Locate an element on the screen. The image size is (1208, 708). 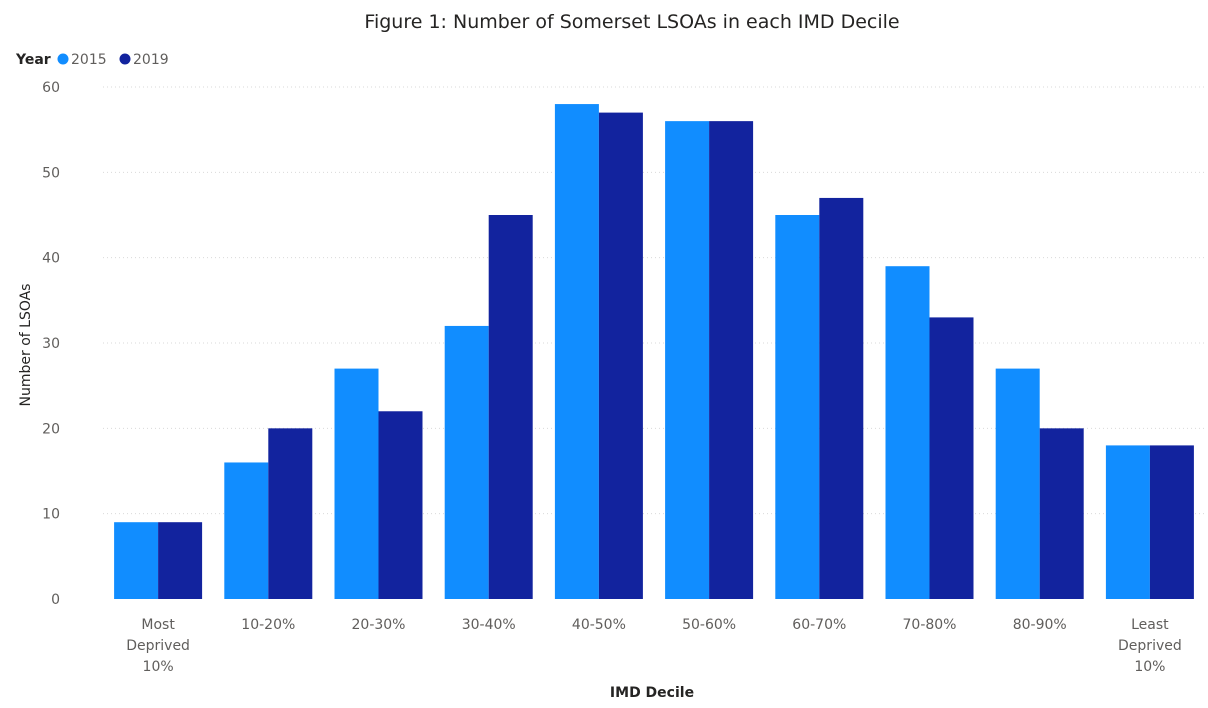
legend-label-2015: 2015 is located at coordinates (89, 60).